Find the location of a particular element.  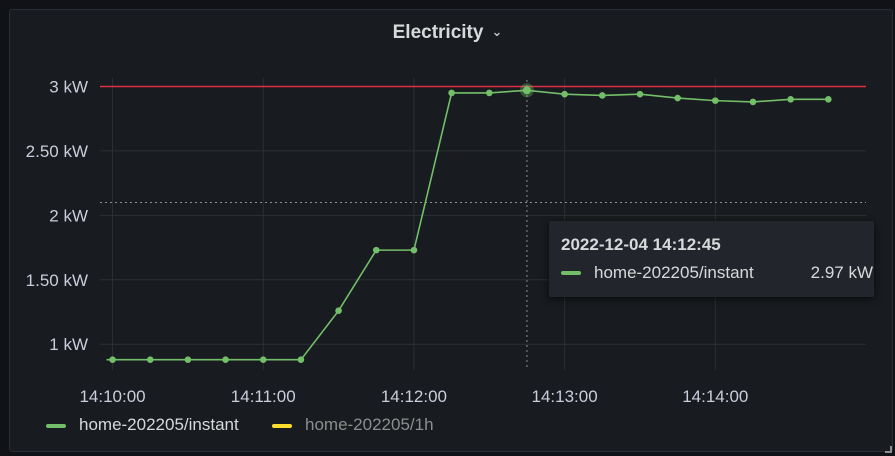

legend-label-instant: home-202205/instant is located at coordinates (159, 424).